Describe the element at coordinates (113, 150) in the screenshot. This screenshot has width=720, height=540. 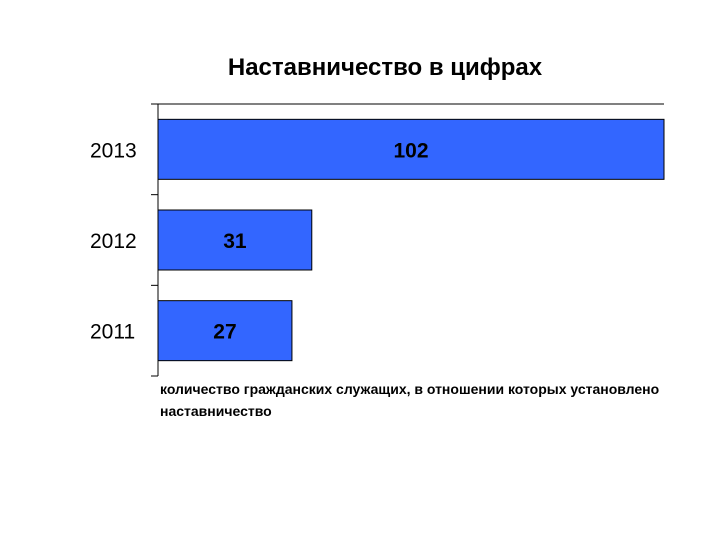
I see `y-tick-label: 2013` at that location.